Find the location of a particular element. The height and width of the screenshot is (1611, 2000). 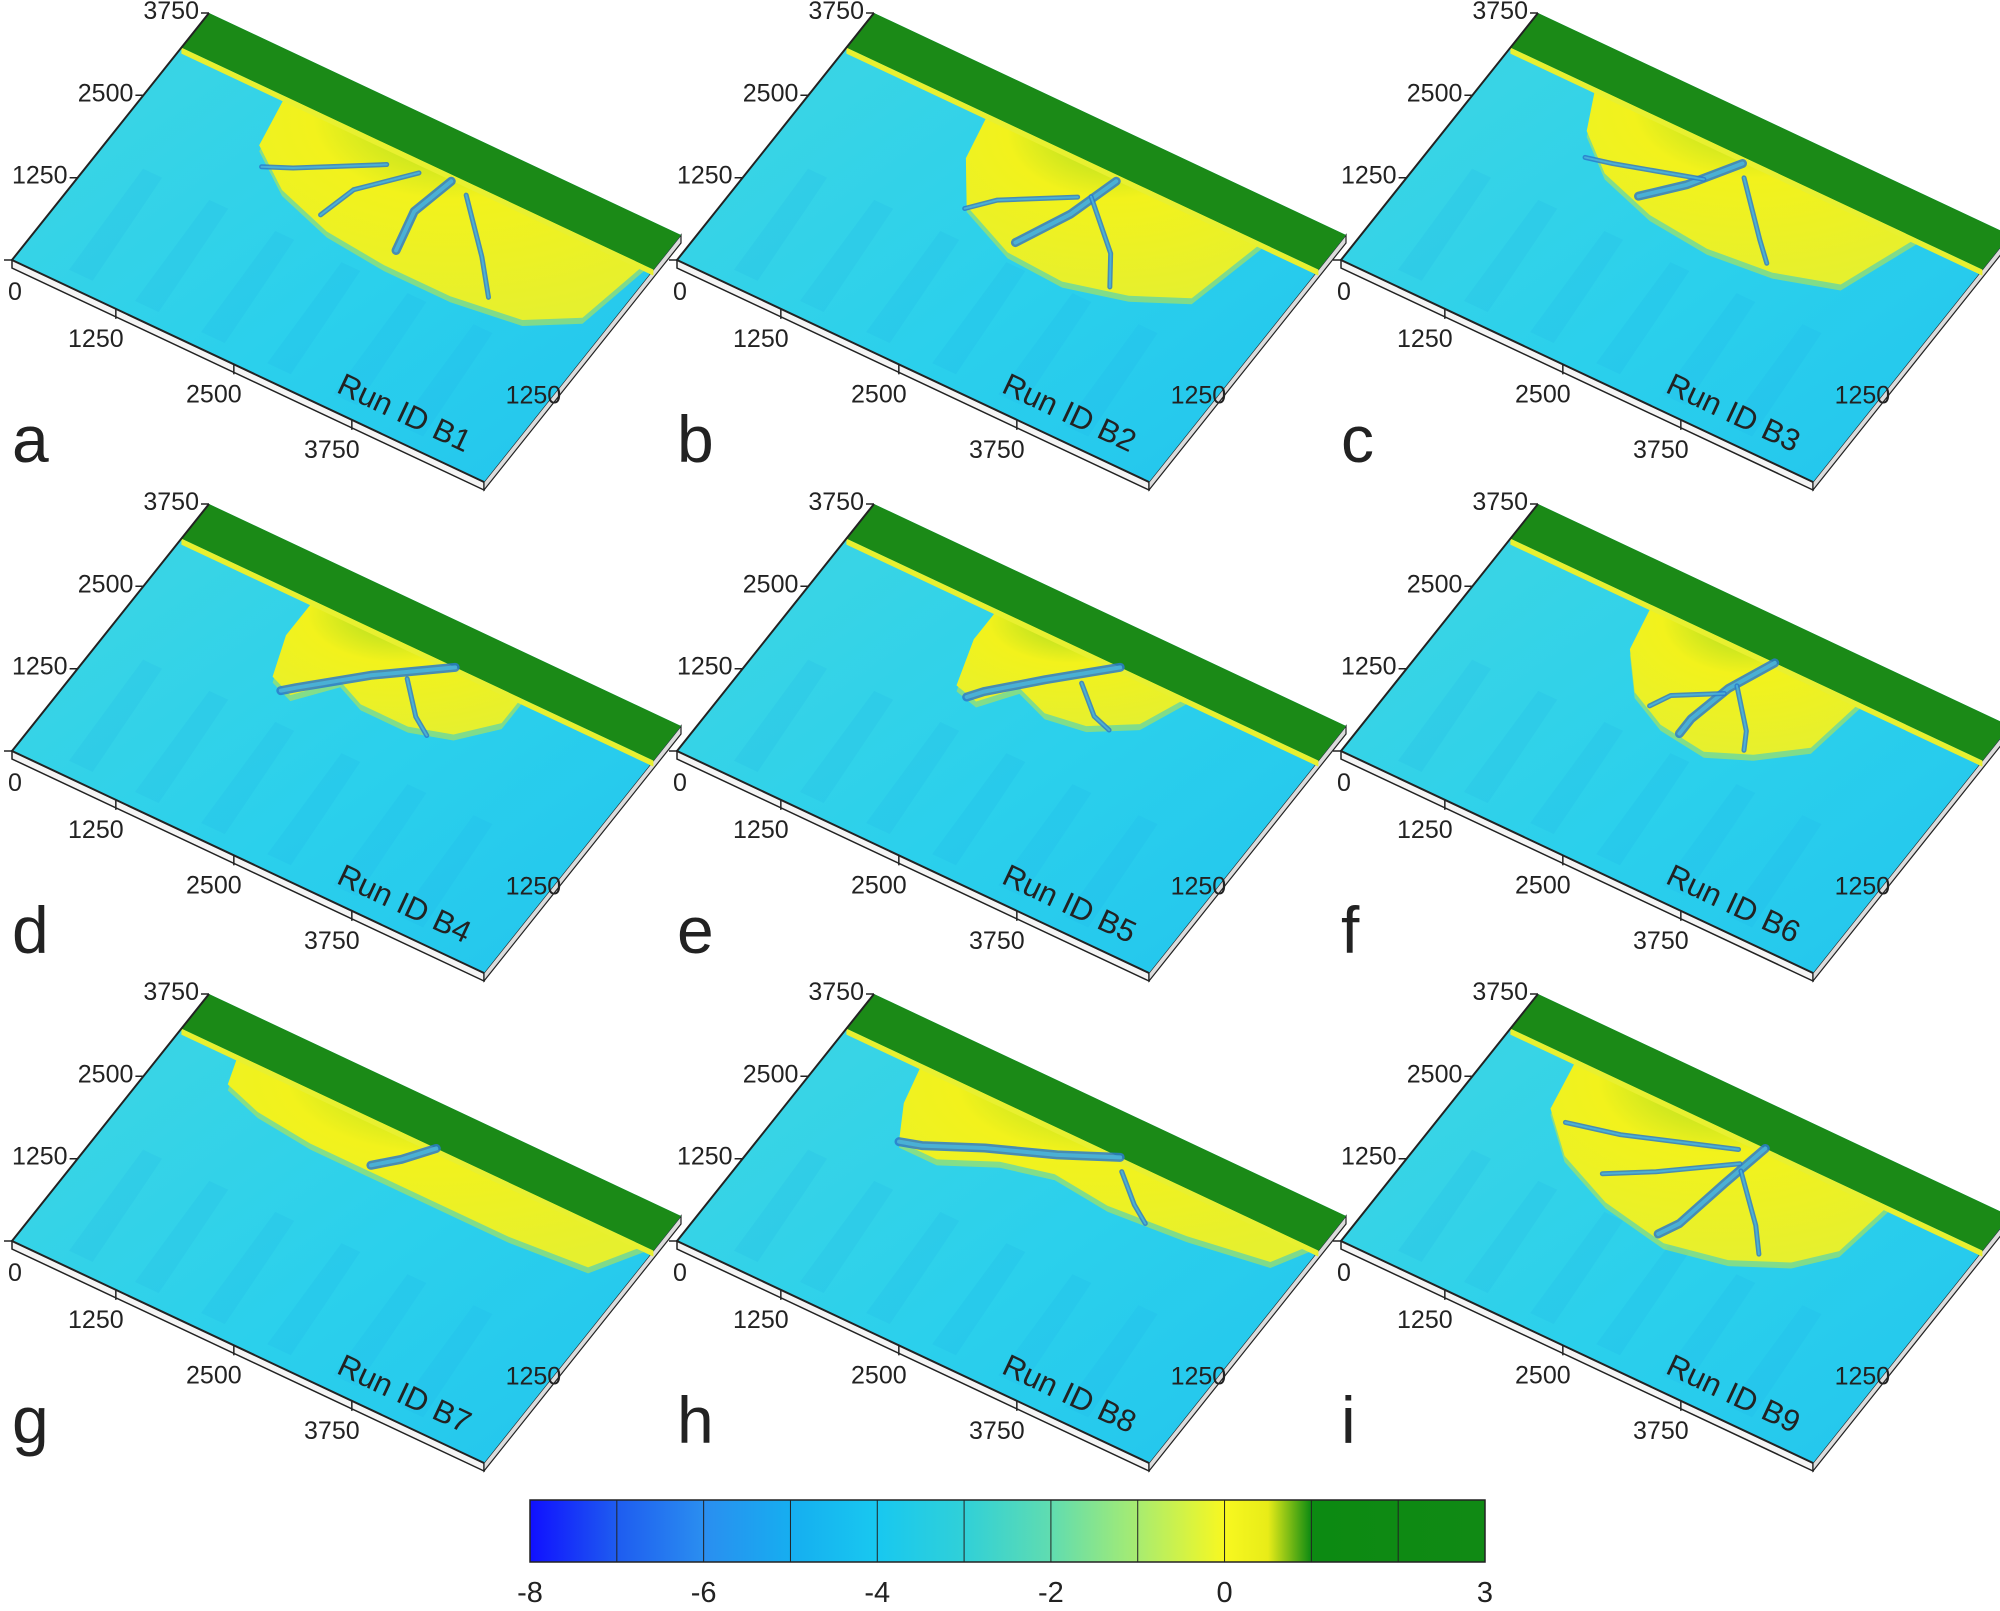

colorbar-tick-label: -6 is located at coordinates (704, 1593).